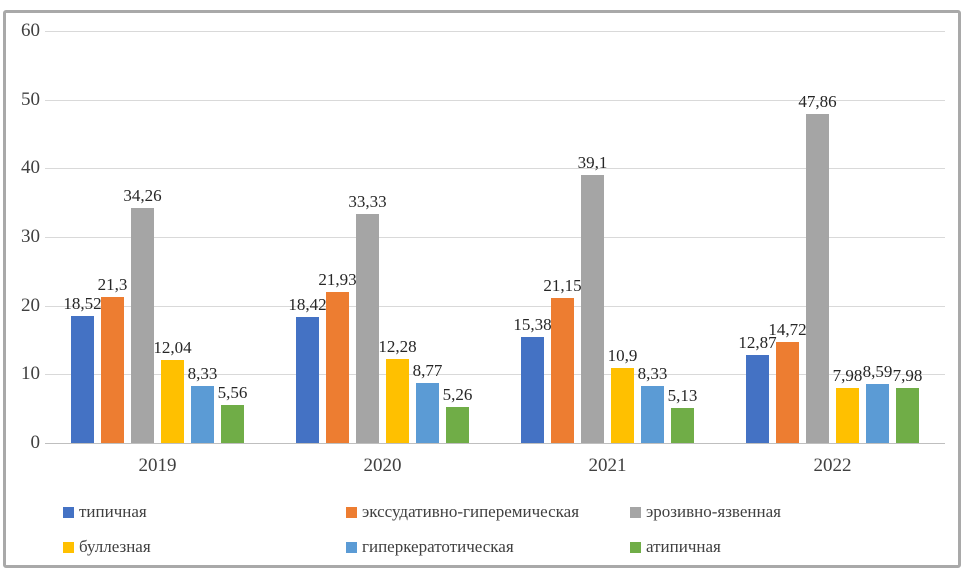 Image resolution: width=968 pixels, height=588 pixels. Describe the element at coordinates (495, 443) in the screenshot. I see `x-axis-line` at that location.